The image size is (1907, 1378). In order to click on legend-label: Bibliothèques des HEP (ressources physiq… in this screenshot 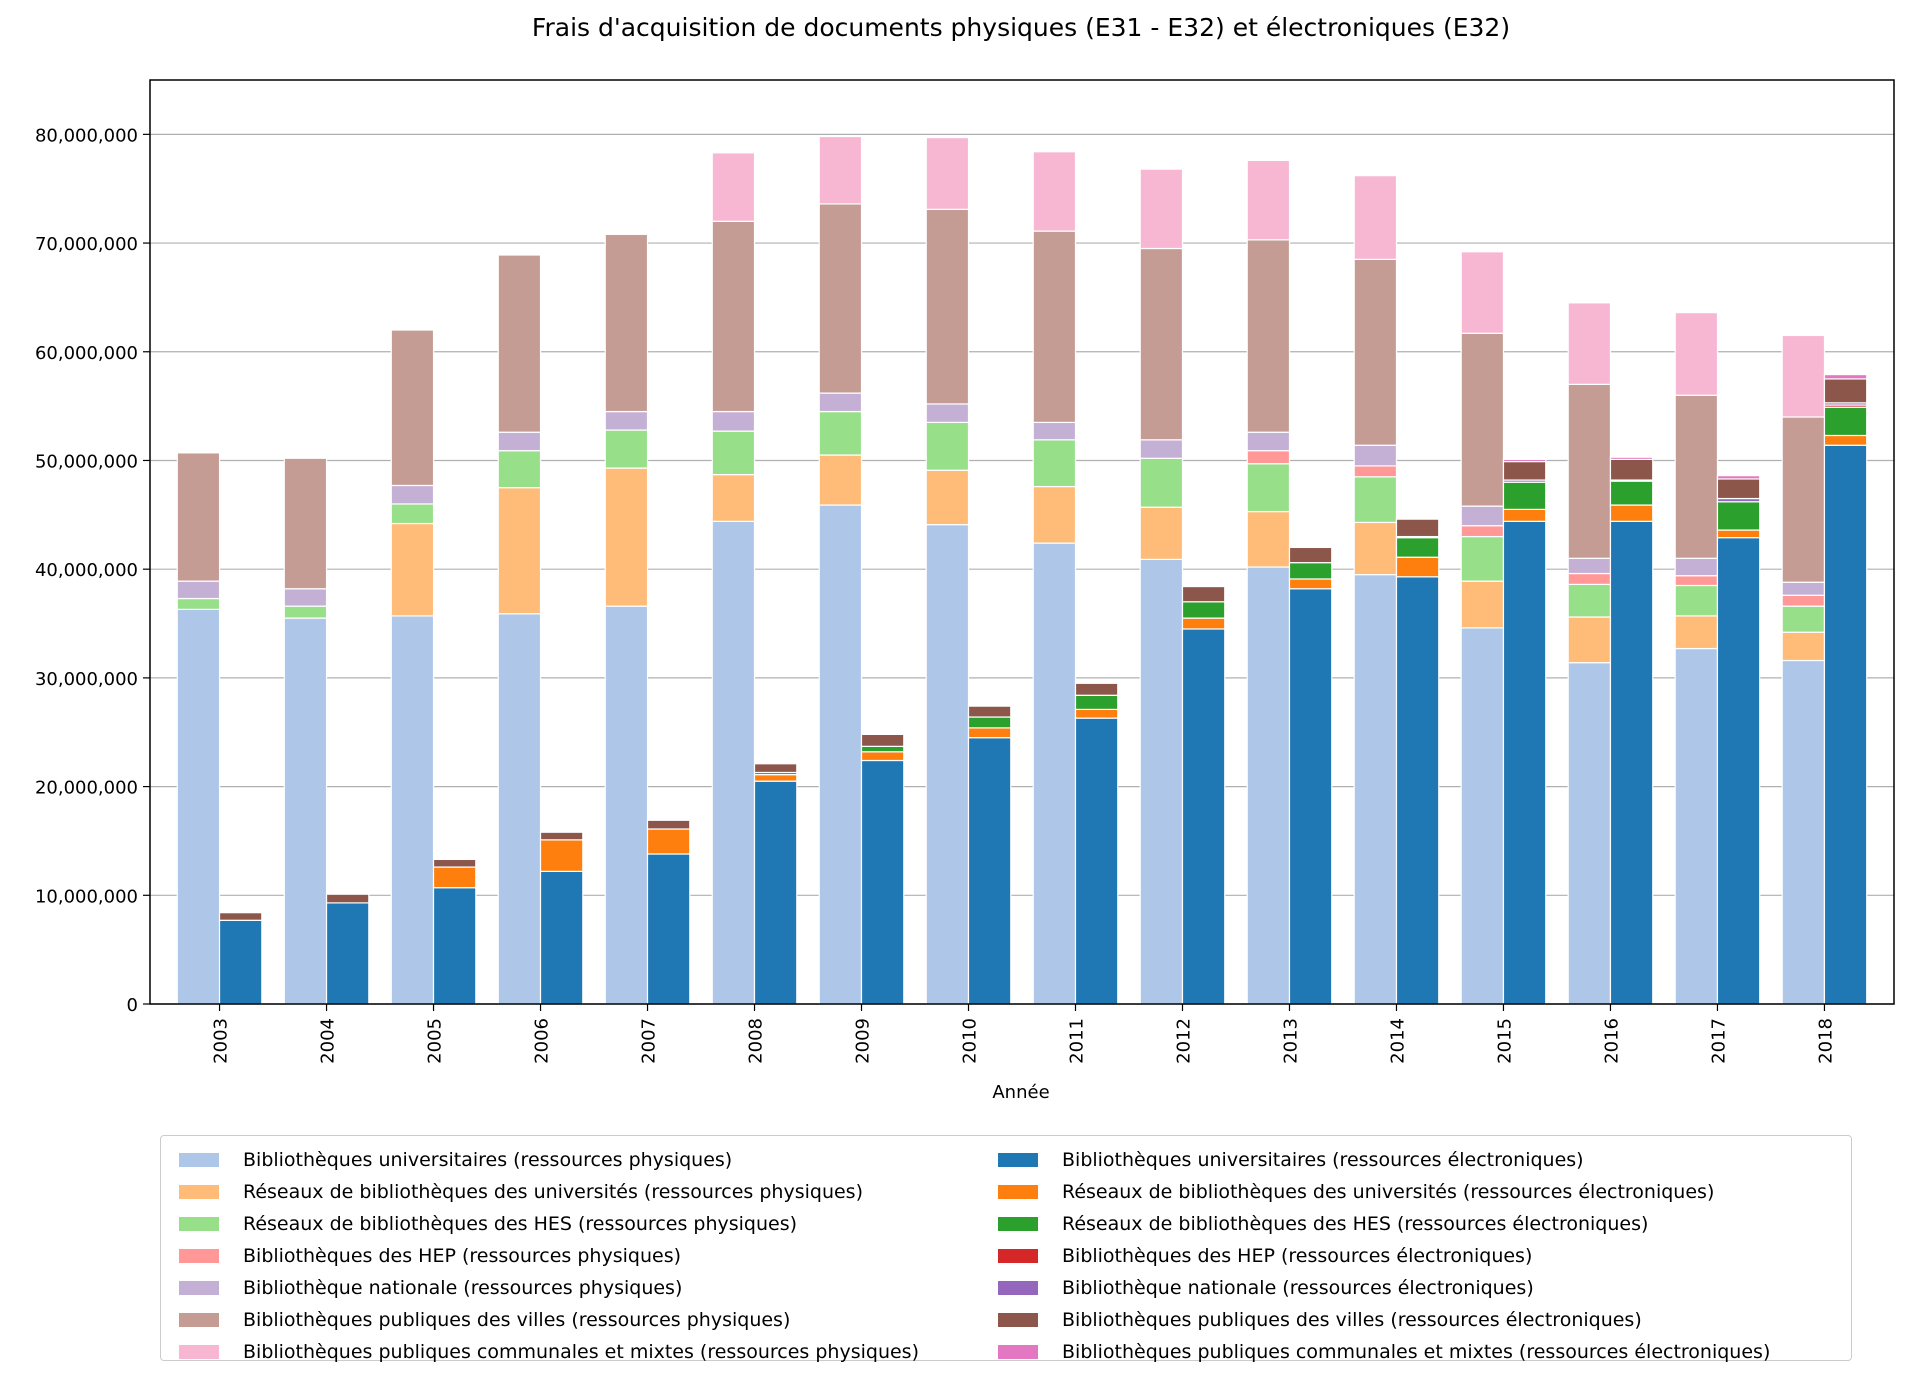, I will do `click(462, 1256)`.